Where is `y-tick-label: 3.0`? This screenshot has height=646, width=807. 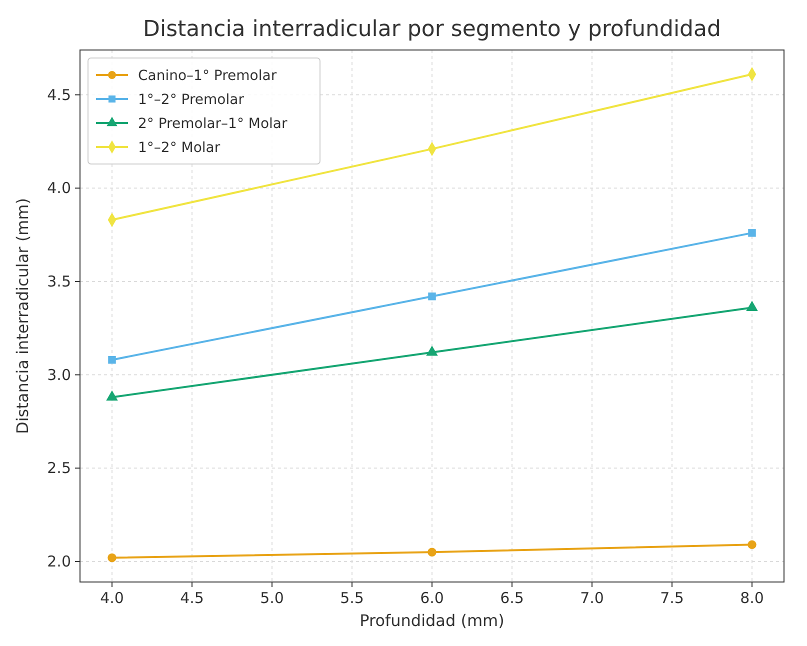
y-tick-label: 3.0 is located at coordinates (59, 375).